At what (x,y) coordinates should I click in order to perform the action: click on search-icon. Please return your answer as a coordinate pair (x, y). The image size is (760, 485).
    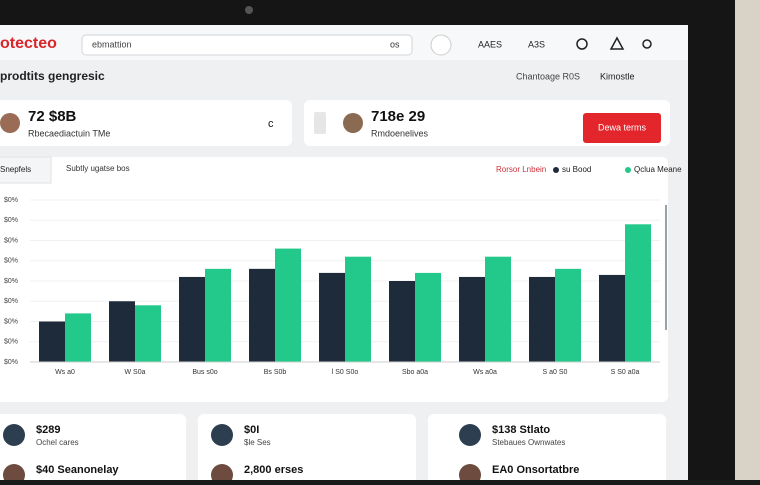
    Looking at the image, I should click on (582, 44).